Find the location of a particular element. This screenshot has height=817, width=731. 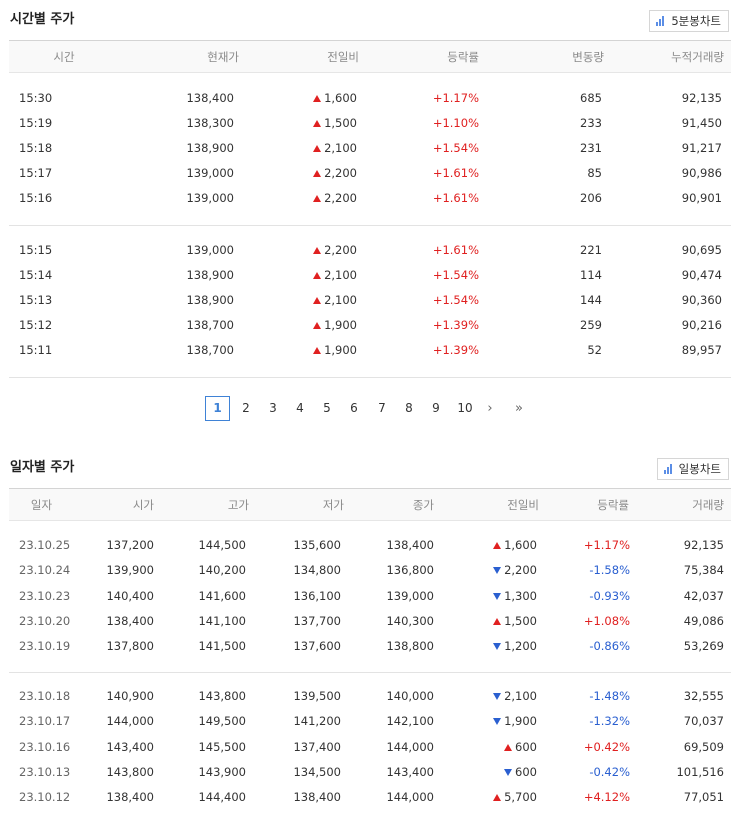

rate-cell: -0.93% is located at coordinates (609, 595).